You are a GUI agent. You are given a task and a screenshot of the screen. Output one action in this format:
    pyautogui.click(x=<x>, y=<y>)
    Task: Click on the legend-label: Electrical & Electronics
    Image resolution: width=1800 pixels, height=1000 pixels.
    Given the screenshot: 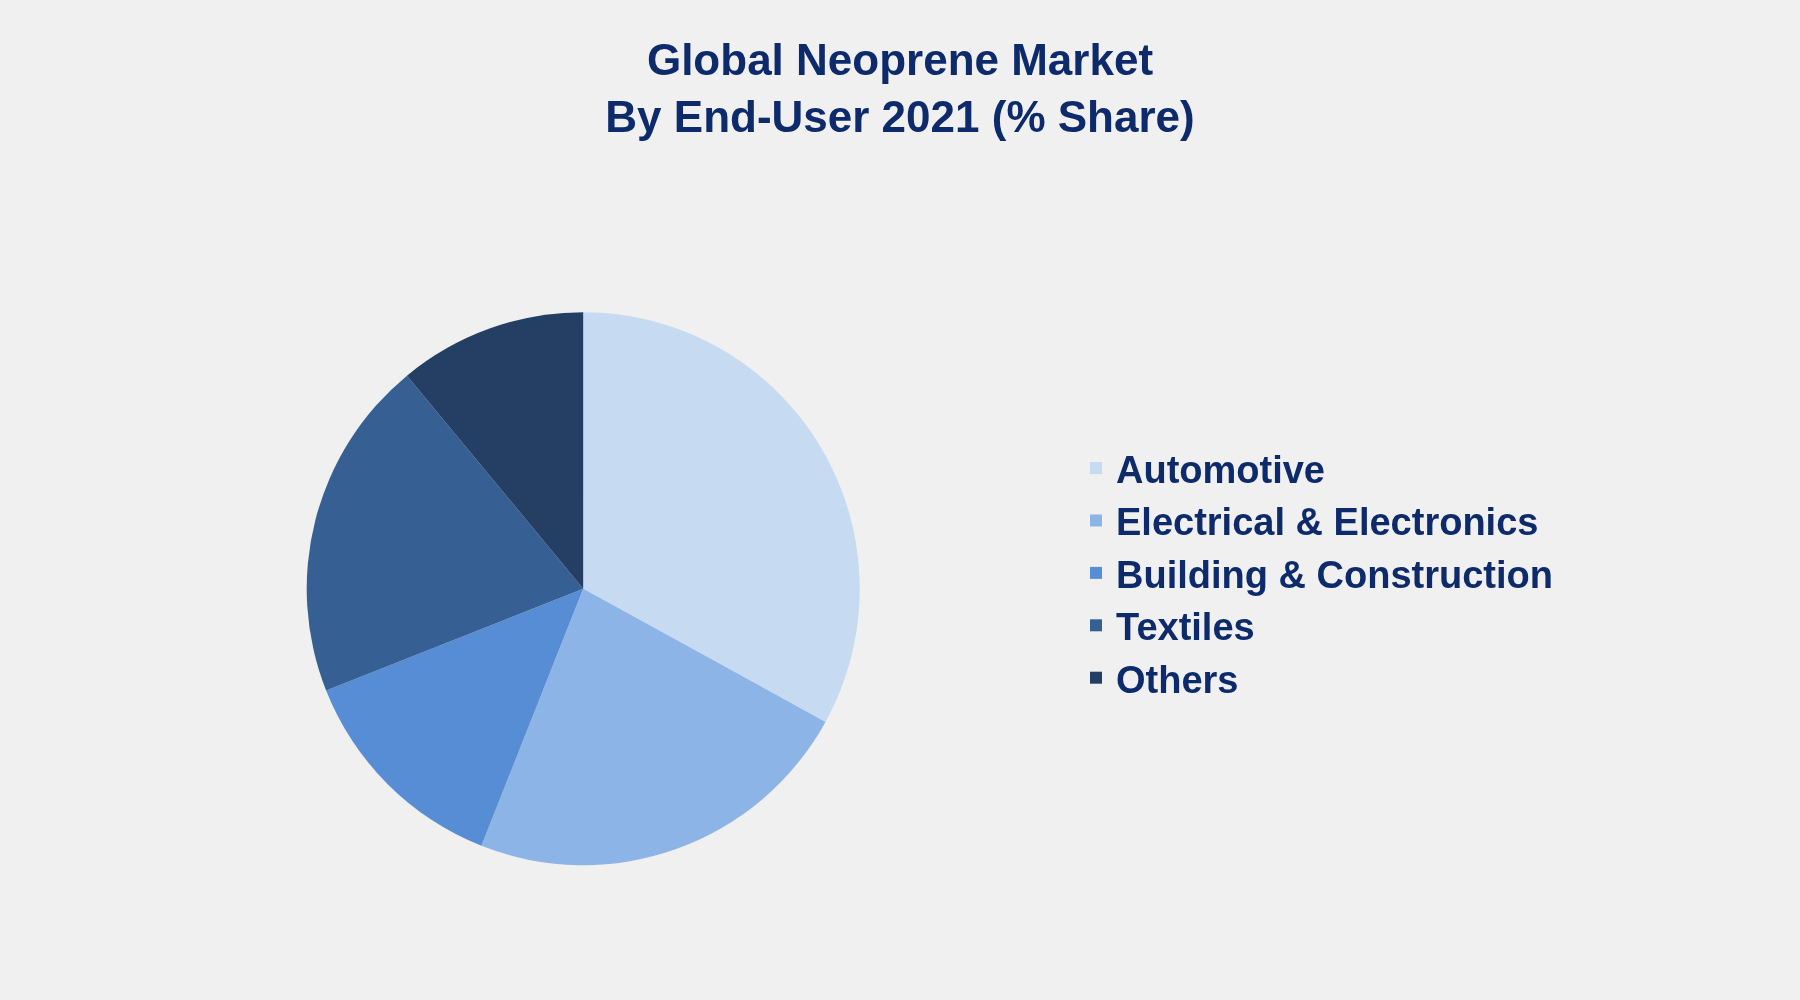 What is the action you would take?
    pyautogui.click(x=1327, y=522)
    